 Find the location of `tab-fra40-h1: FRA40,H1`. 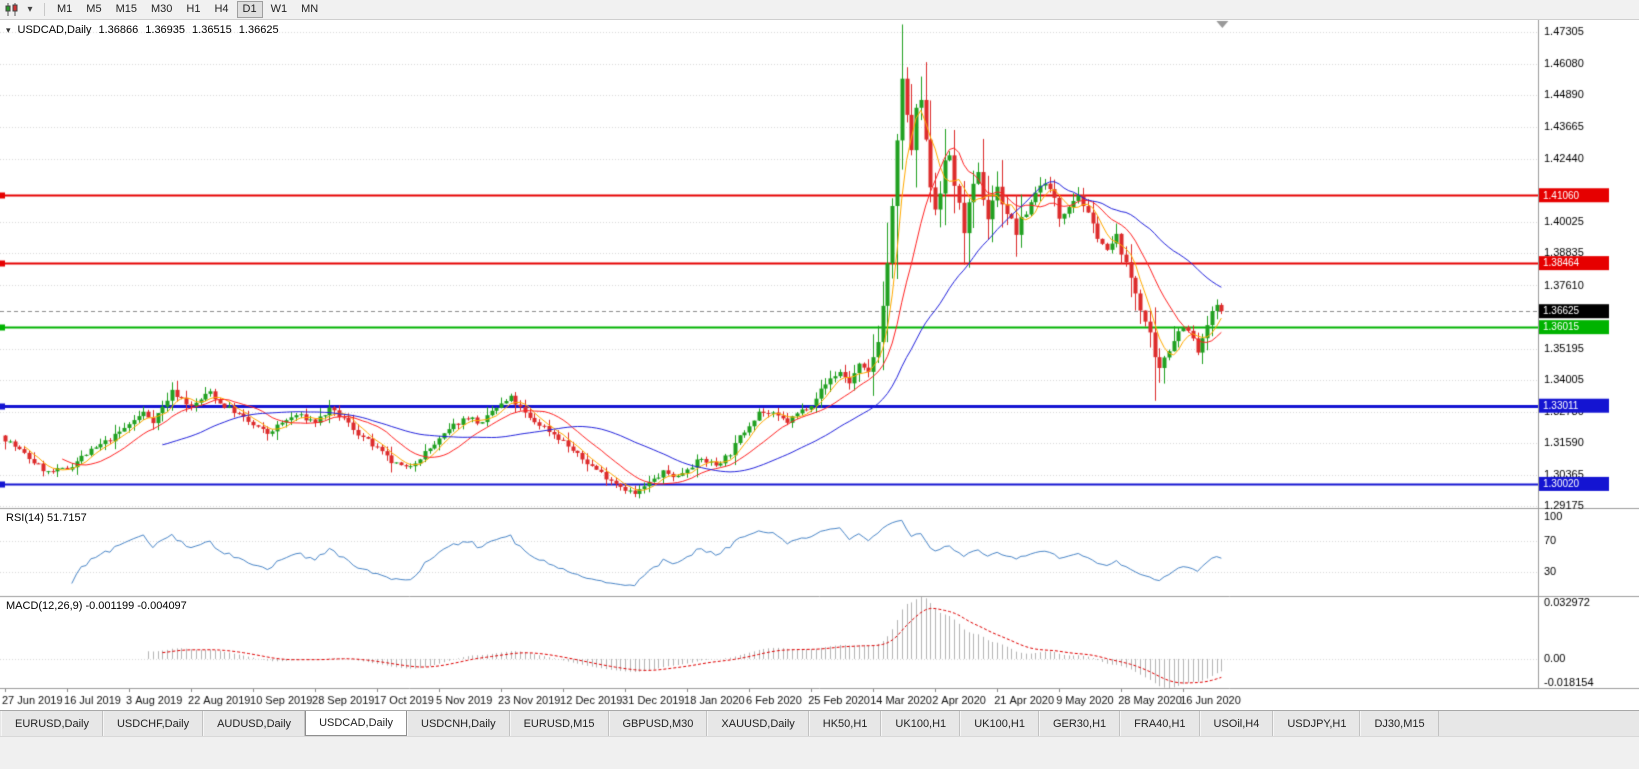

tab-fra40-h1: FRA40,H1 is located at coordinates (1160, 723).